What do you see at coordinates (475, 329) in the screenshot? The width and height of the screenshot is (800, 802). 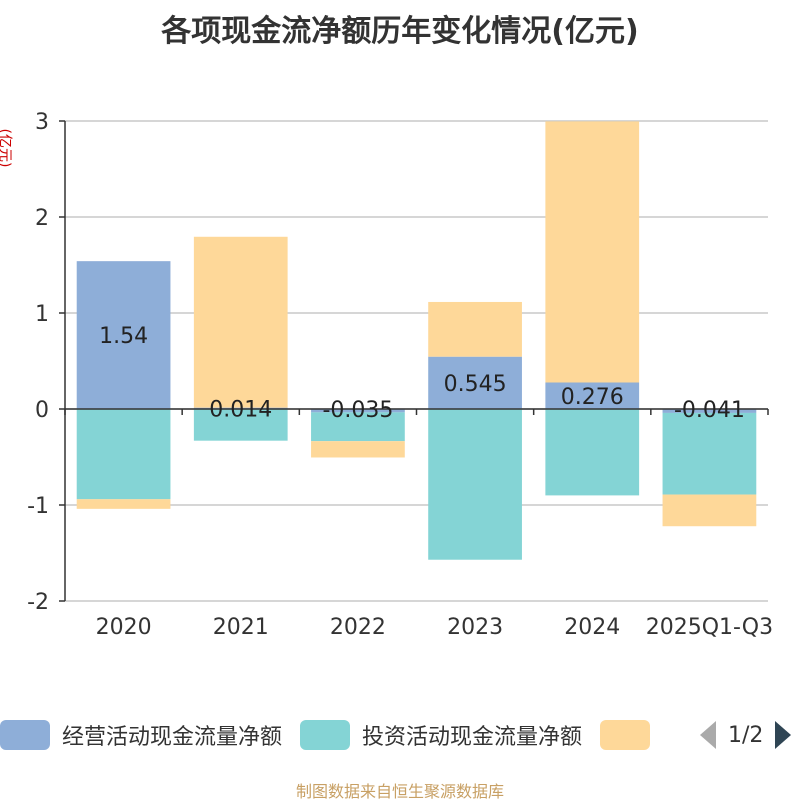 I see `bar-series2-2023` at bounding box center [475, 329].